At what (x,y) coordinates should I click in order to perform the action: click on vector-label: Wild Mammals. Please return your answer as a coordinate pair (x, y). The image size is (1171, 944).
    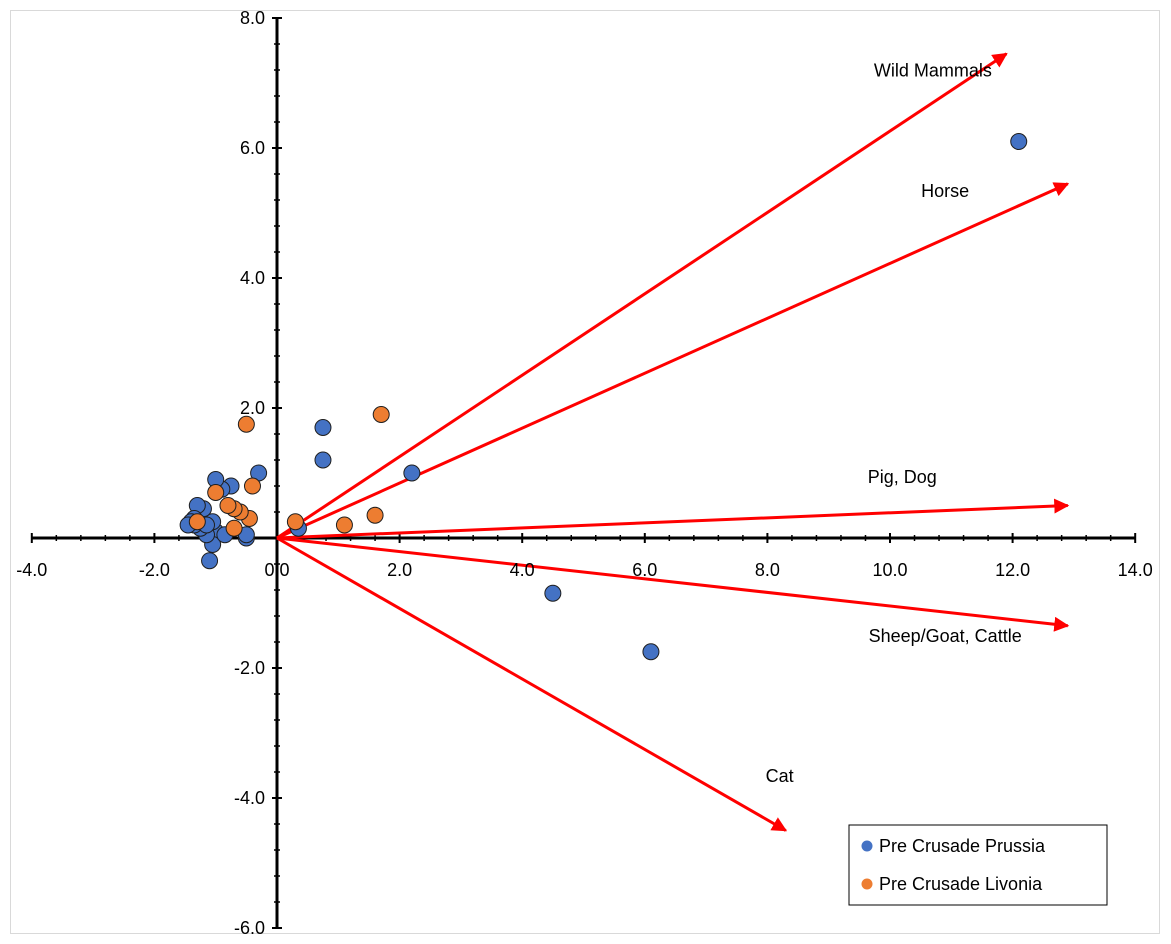
    Looking at the image, I should click on (933, 71).